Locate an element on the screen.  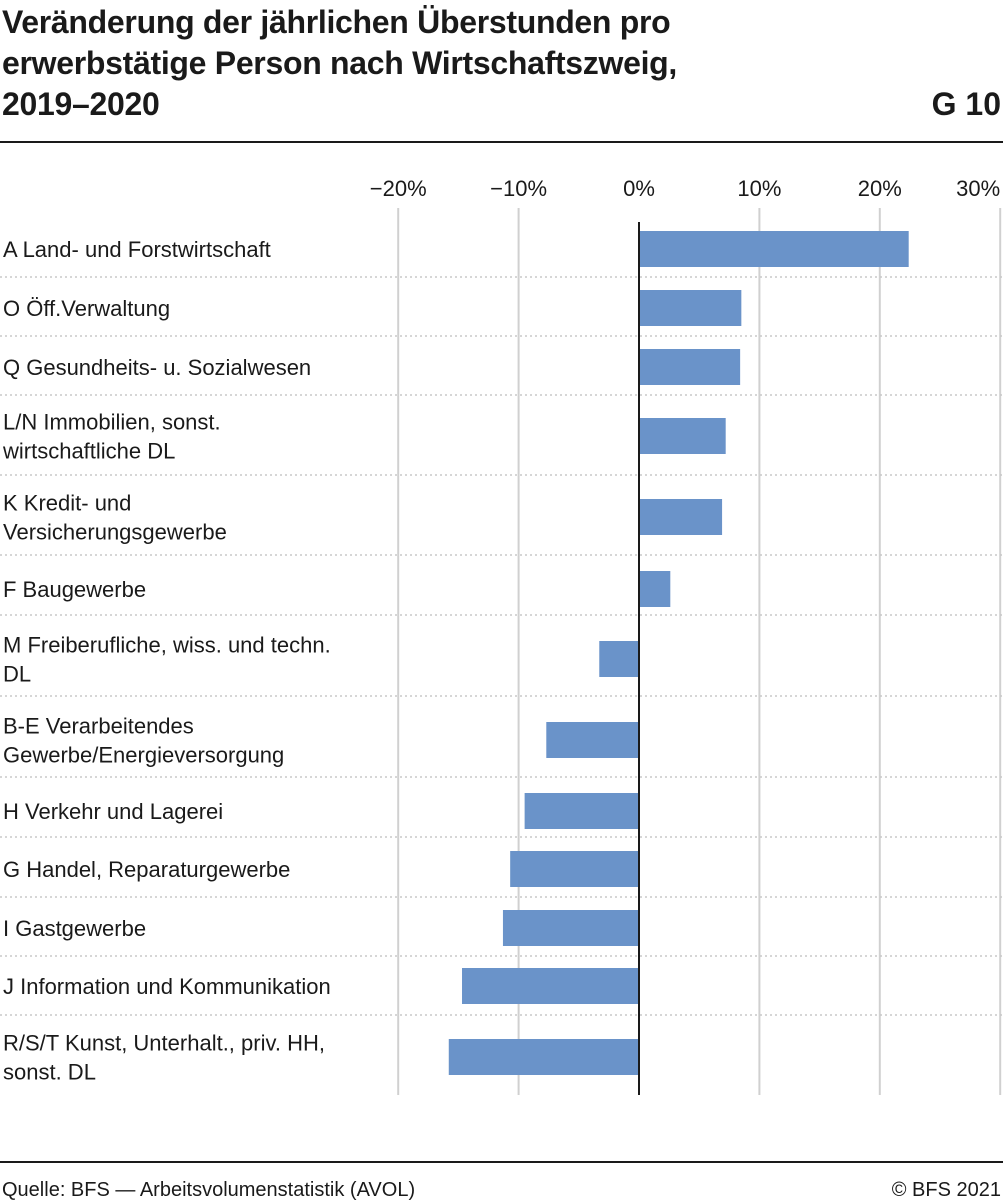
x-tick-label-1: −10% is located at coordinates (518, 188).